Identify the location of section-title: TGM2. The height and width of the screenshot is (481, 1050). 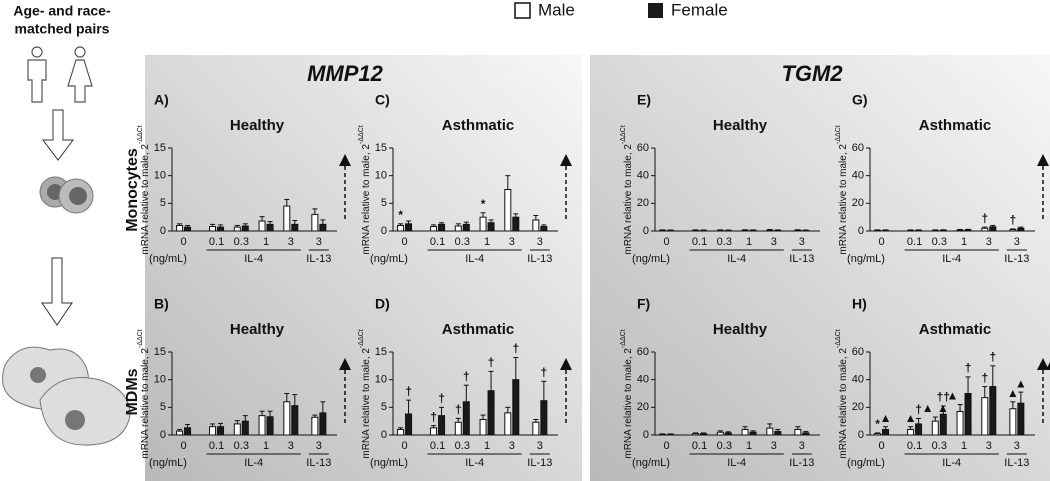
(812, 73).